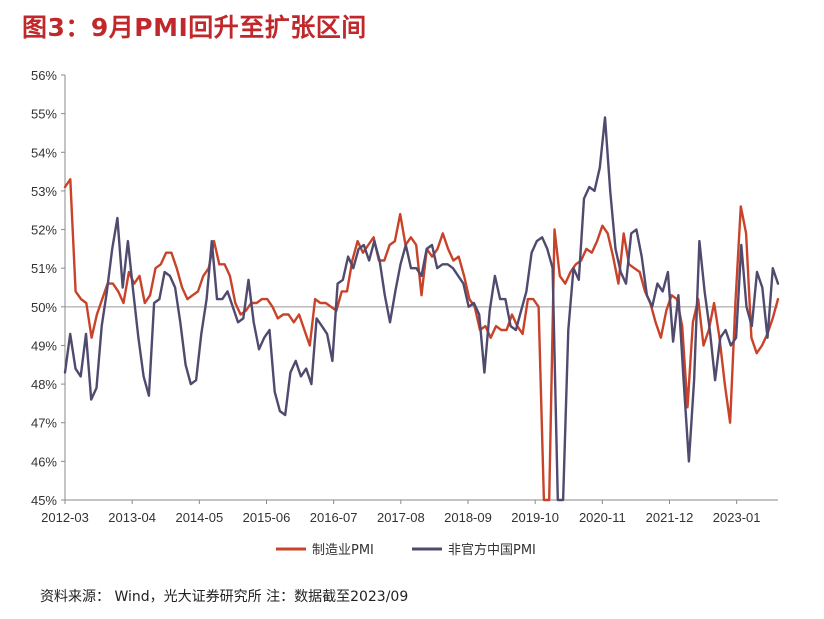 The height and width of the screenshot is (619, 824). I want to click on x-tick-label: 2017-08, so click(401, 517).